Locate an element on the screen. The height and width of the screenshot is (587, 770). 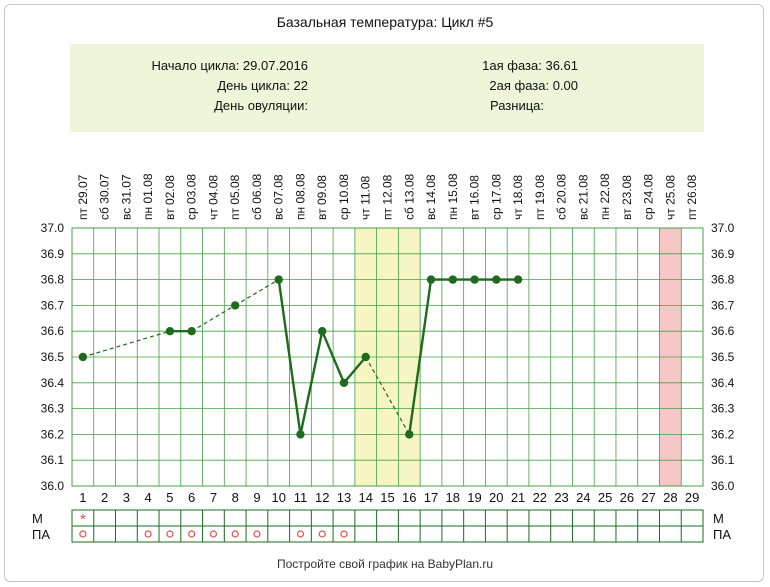
x-day-number: 14 is located at coordinates (366, 497).